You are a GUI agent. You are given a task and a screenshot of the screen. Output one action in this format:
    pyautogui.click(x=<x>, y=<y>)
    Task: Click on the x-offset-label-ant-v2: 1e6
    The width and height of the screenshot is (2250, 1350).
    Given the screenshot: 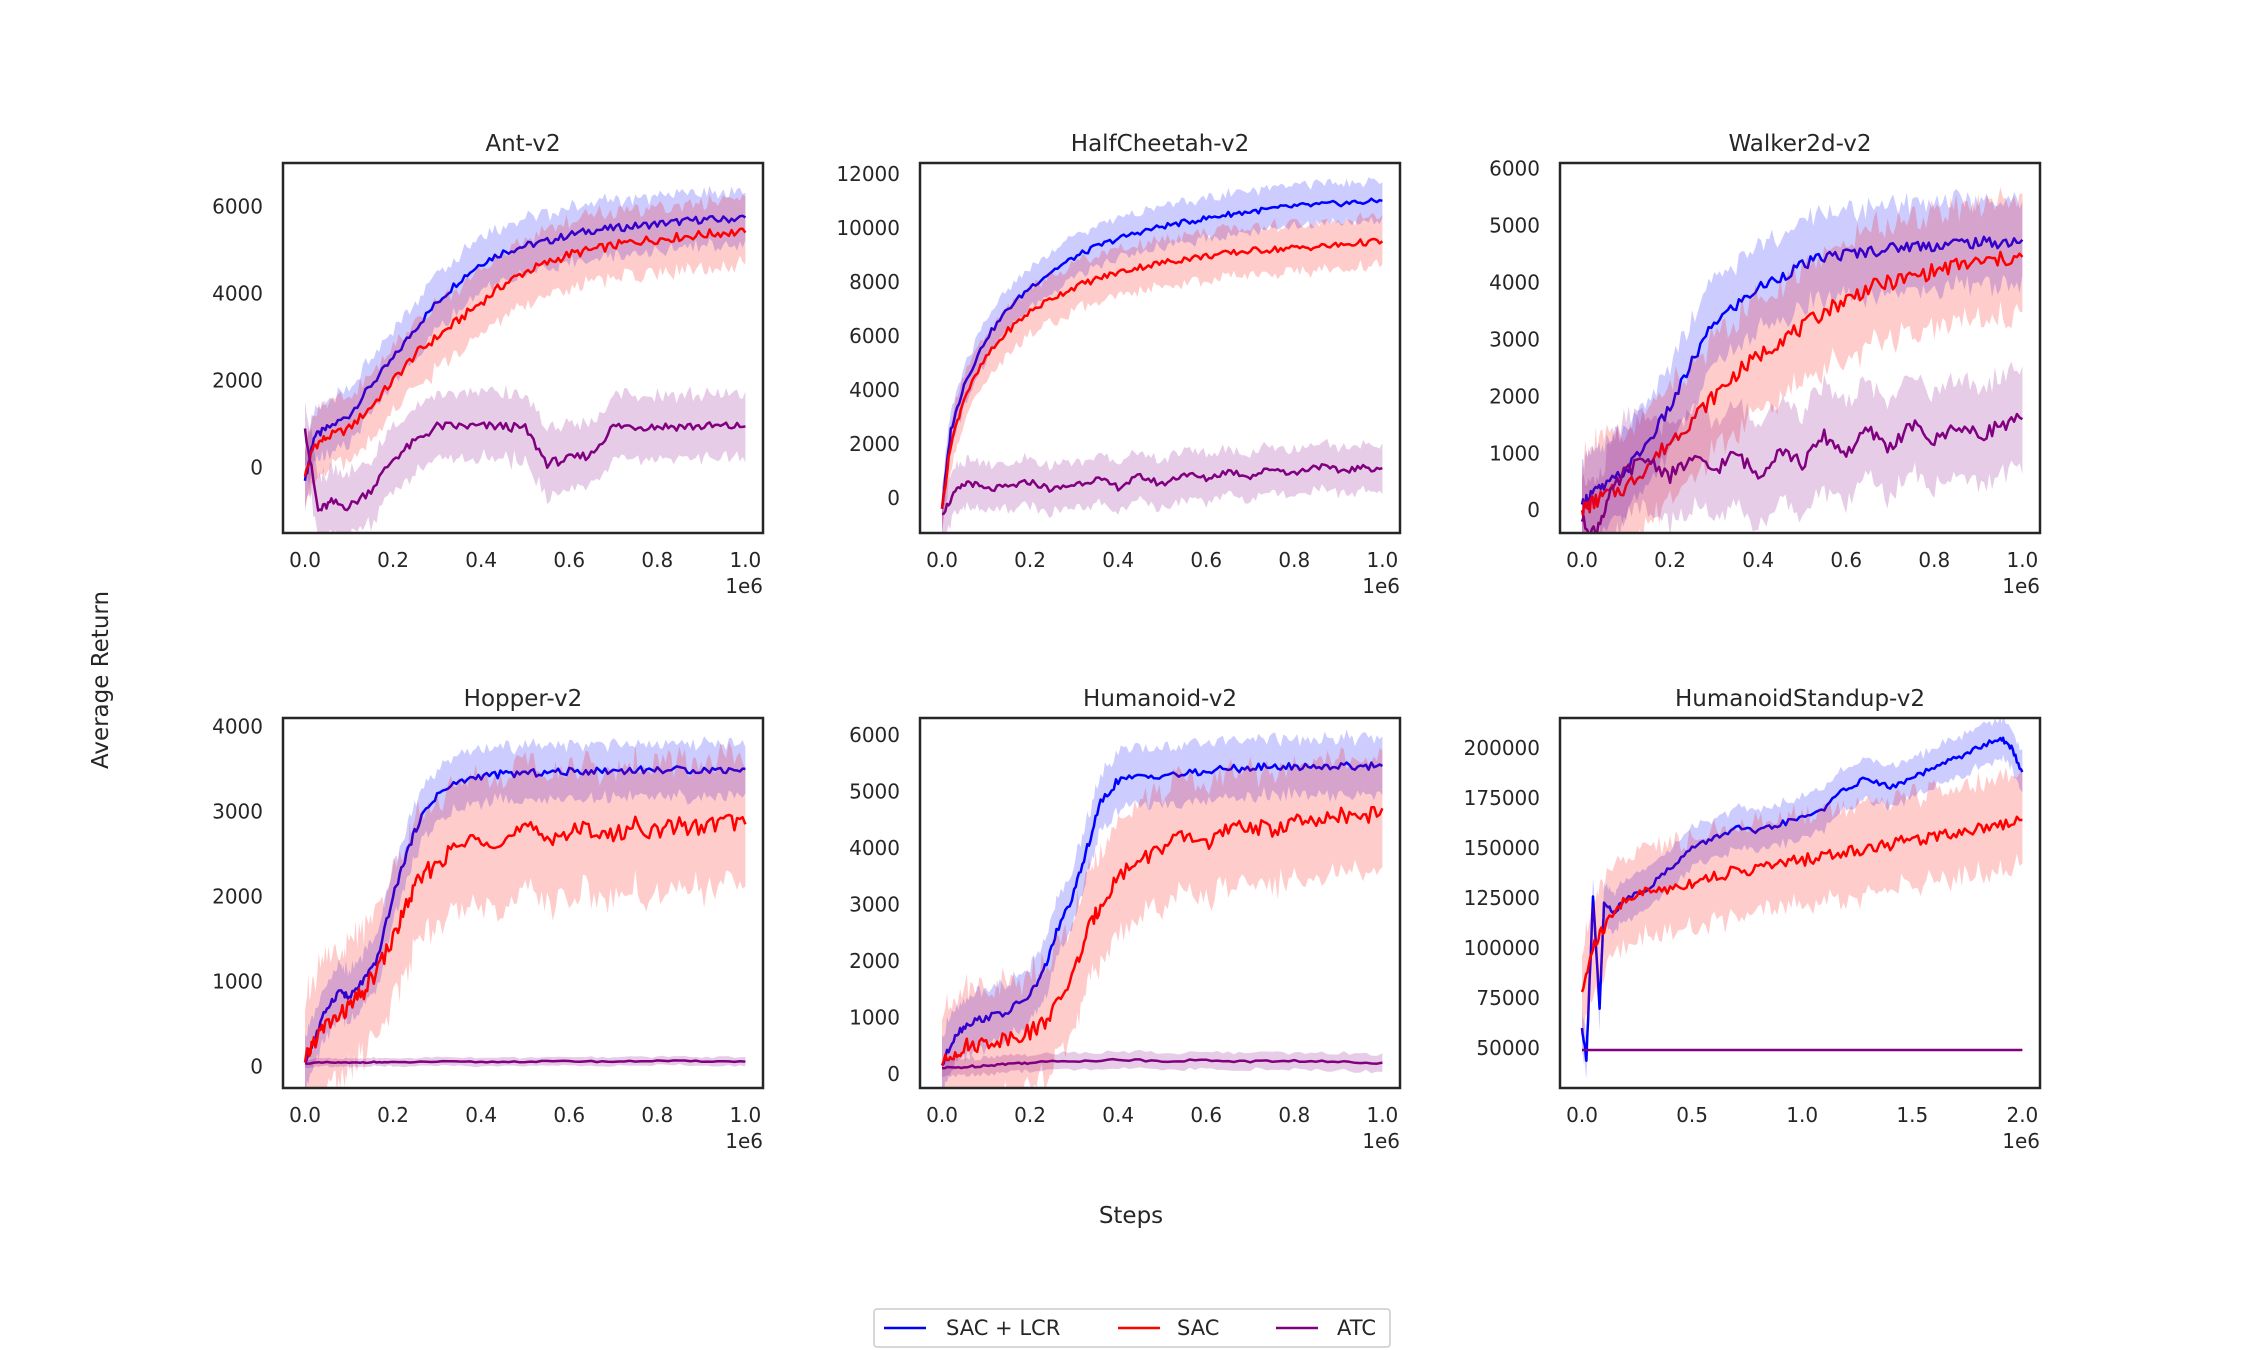 What is the action you would take?
    pyautogui.click(x=744, y=586)
    